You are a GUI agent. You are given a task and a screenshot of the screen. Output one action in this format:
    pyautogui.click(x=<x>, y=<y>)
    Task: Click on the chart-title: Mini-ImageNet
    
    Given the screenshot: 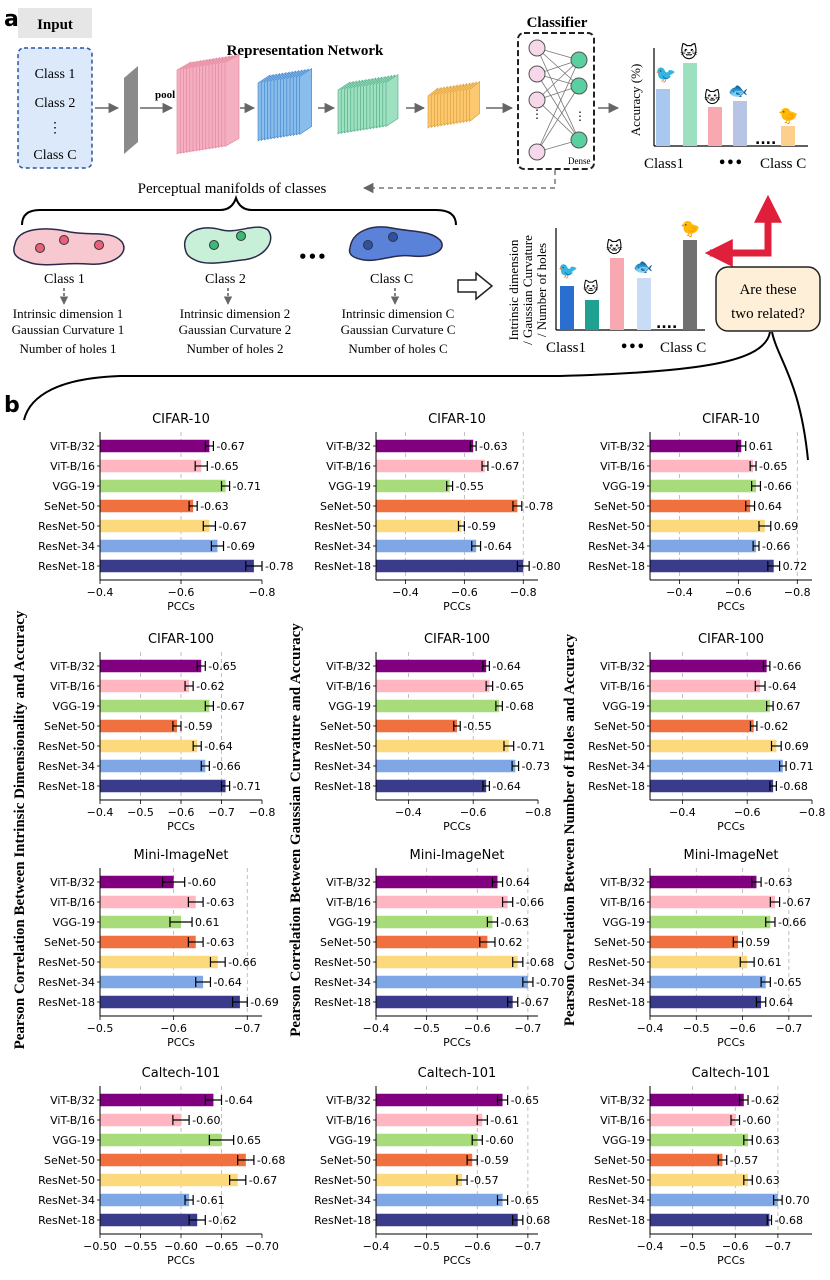 What is the action you would take?
    pyautogui.click(x=457, y=855)
    